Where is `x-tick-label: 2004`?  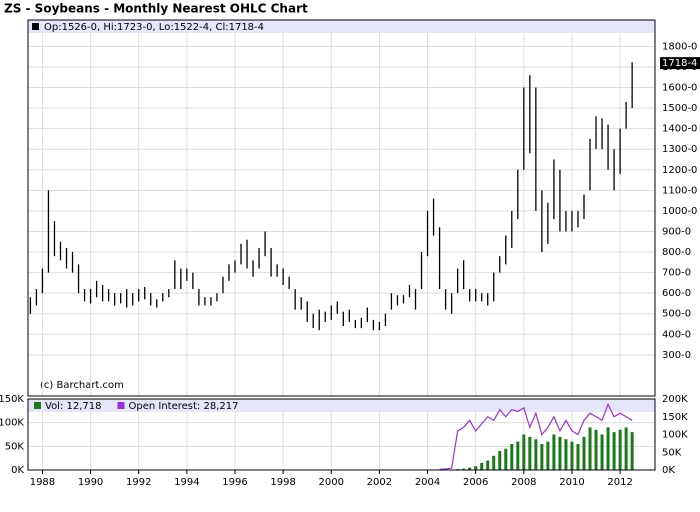
x-tick-label: 2004 is located at coordinates (427, 482).